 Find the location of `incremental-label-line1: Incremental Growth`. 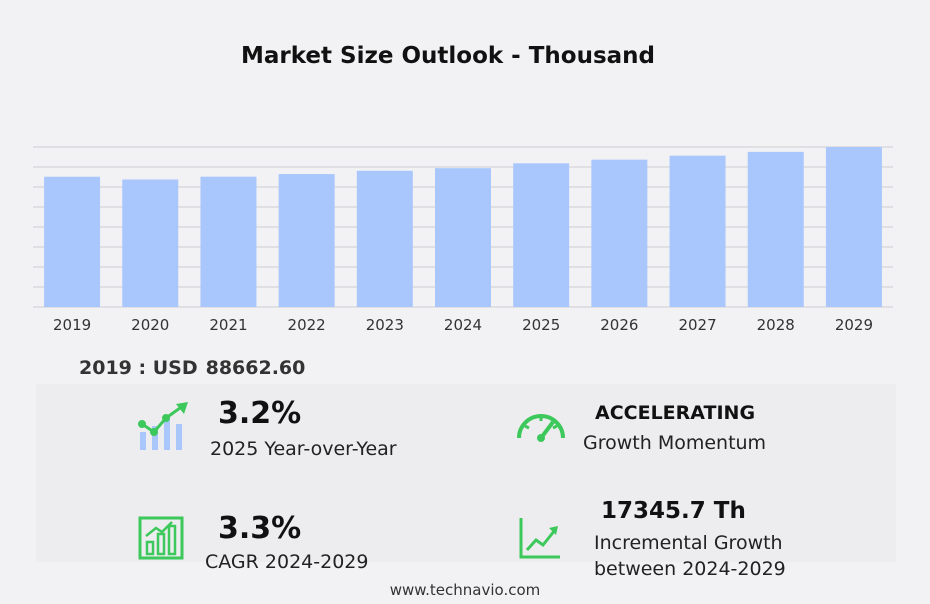

incremental-label-line1: Incremental Growth is located at coordinates (688, 543).